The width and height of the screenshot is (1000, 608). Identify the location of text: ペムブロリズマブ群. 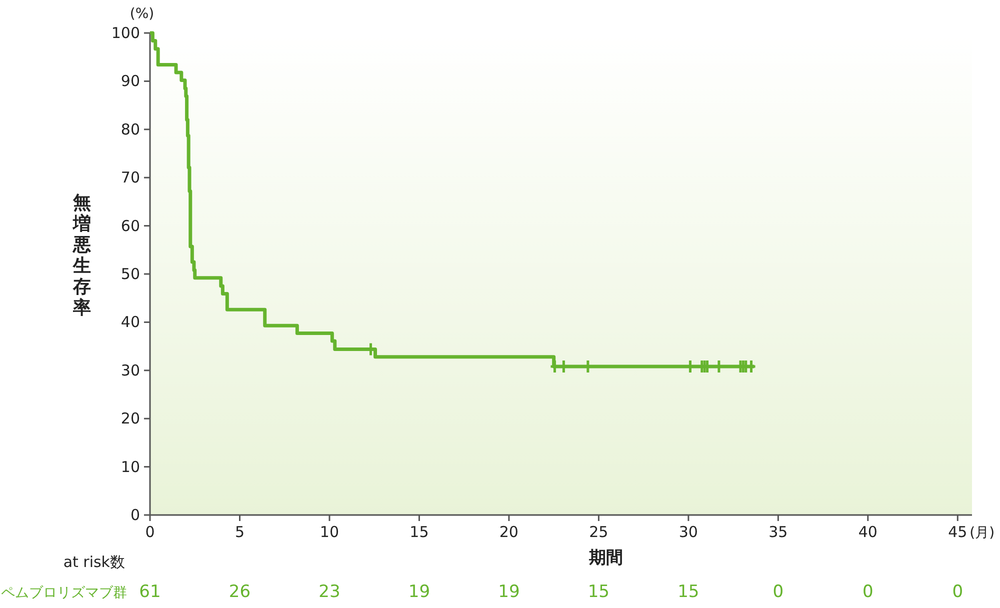
(64, 593).